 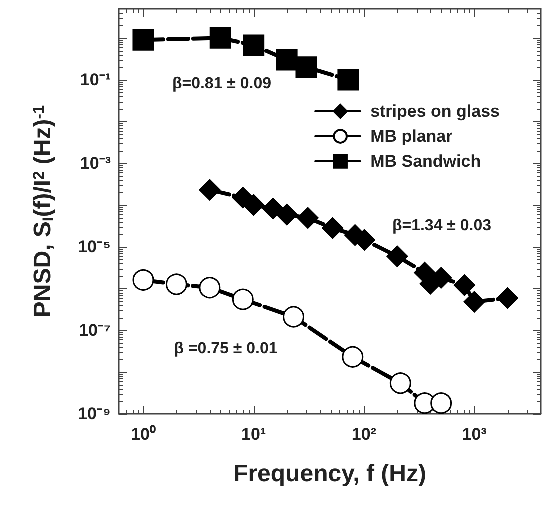 What do you see at coordinates (96, 163) in the screenshot?
I see `y-tick-label: 10⁻³` at bounding box center [96, 163].